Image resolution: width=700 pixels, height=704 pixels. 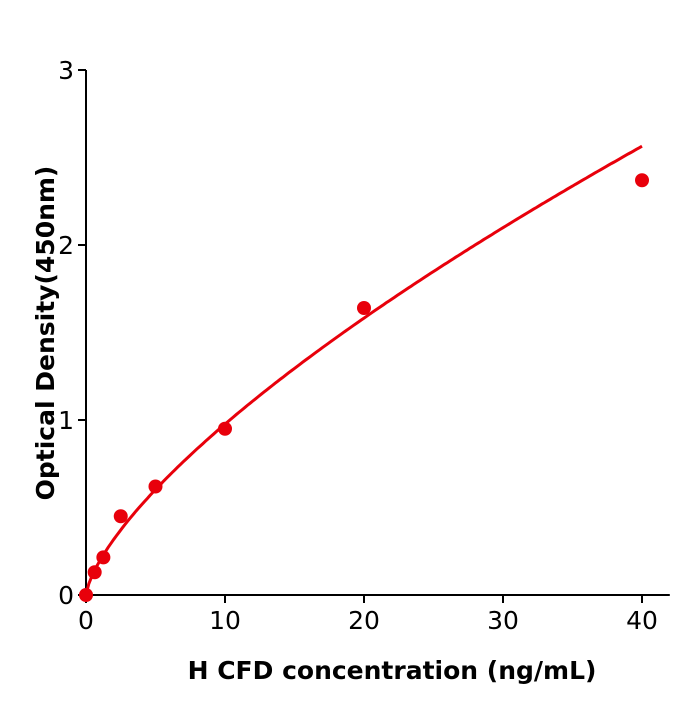 I want to click on y-tick-label: 2, so click(x=66, y=245).